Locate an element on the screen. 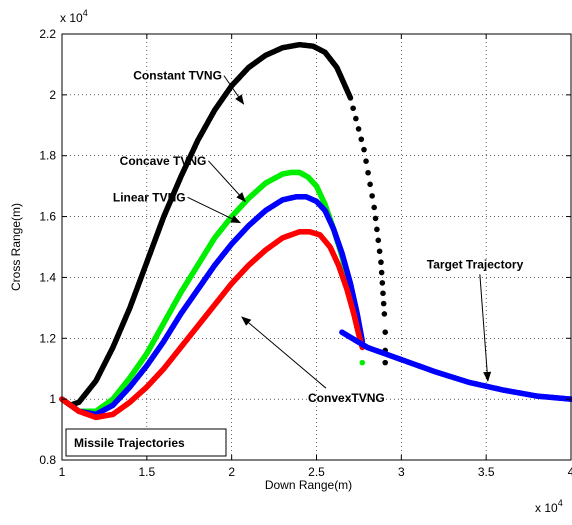 The width and height of the screenshot is (572, 525). missile-trajectories-box-frame is located at coordinates (146, 442).